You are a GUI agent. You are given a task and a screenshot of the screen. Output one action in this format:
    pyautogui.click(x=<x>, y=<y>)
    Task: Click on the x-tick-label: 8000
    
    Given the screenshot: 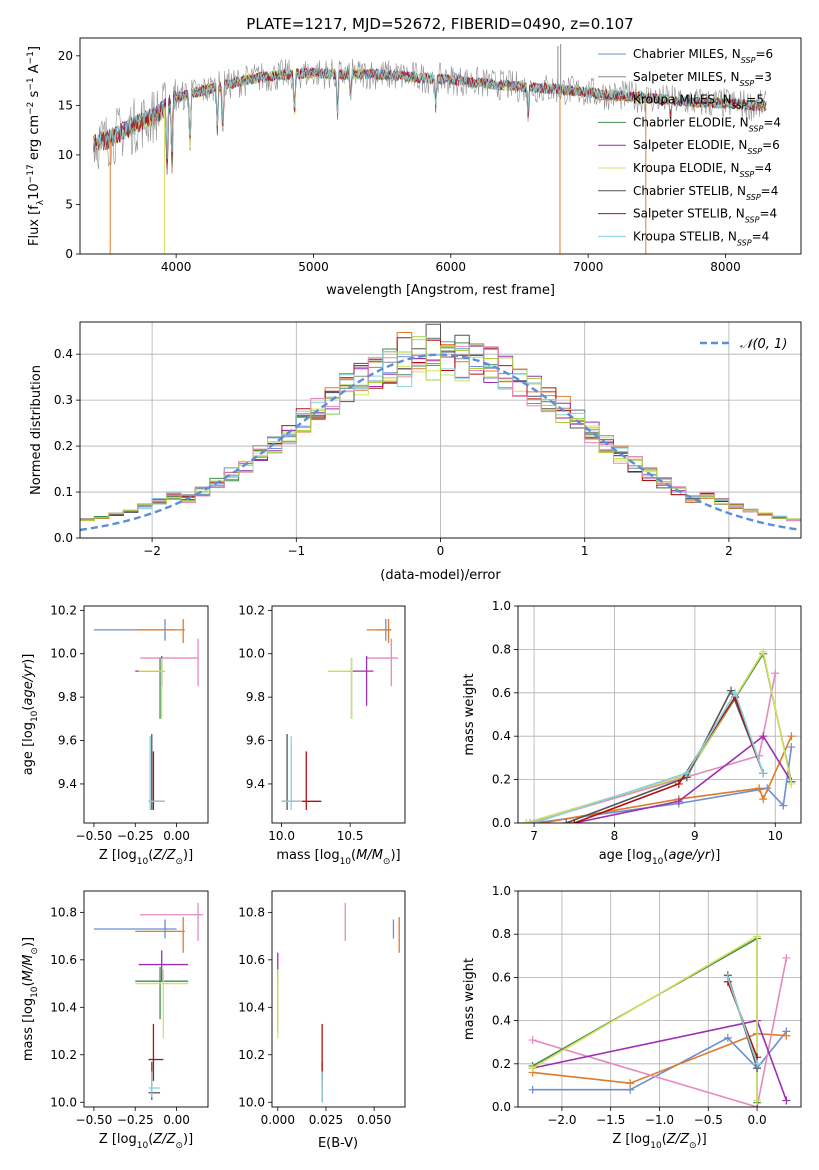 What is the action you would take?
    pyautogui.click(x=725, y=267)
    